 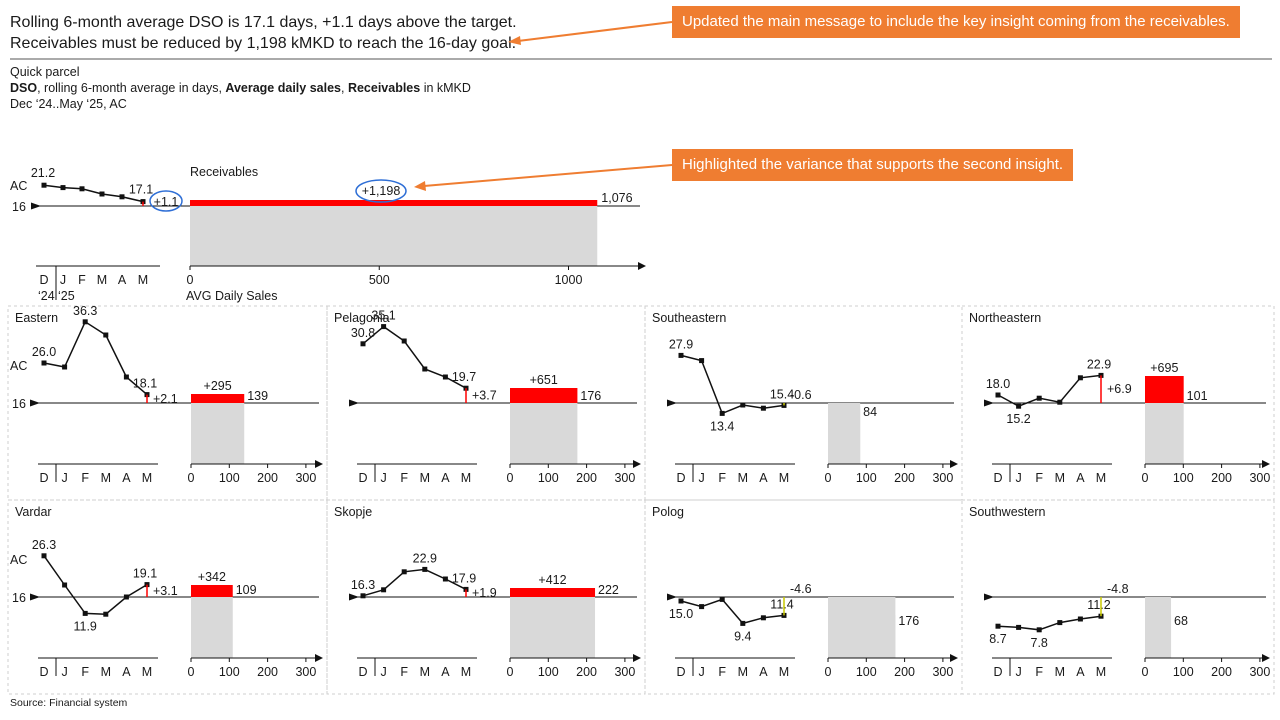 I want to click on receivables-title: Receivables, so click(x=224, y=172).